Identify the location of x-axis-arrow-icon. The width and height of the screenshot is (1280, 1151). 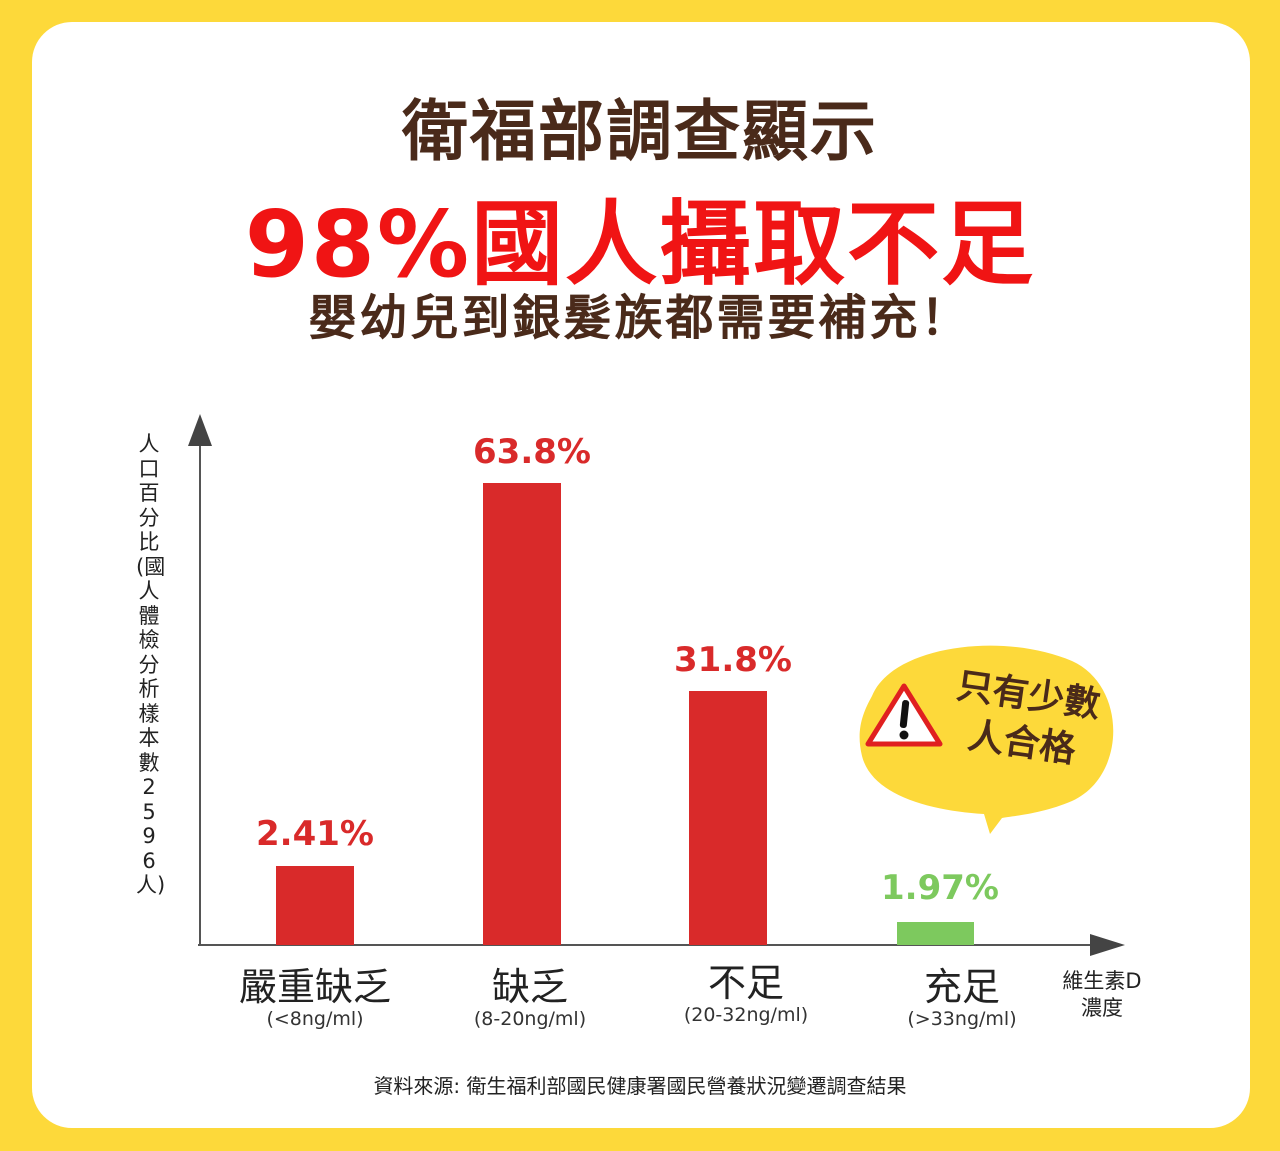
(1107, 945).